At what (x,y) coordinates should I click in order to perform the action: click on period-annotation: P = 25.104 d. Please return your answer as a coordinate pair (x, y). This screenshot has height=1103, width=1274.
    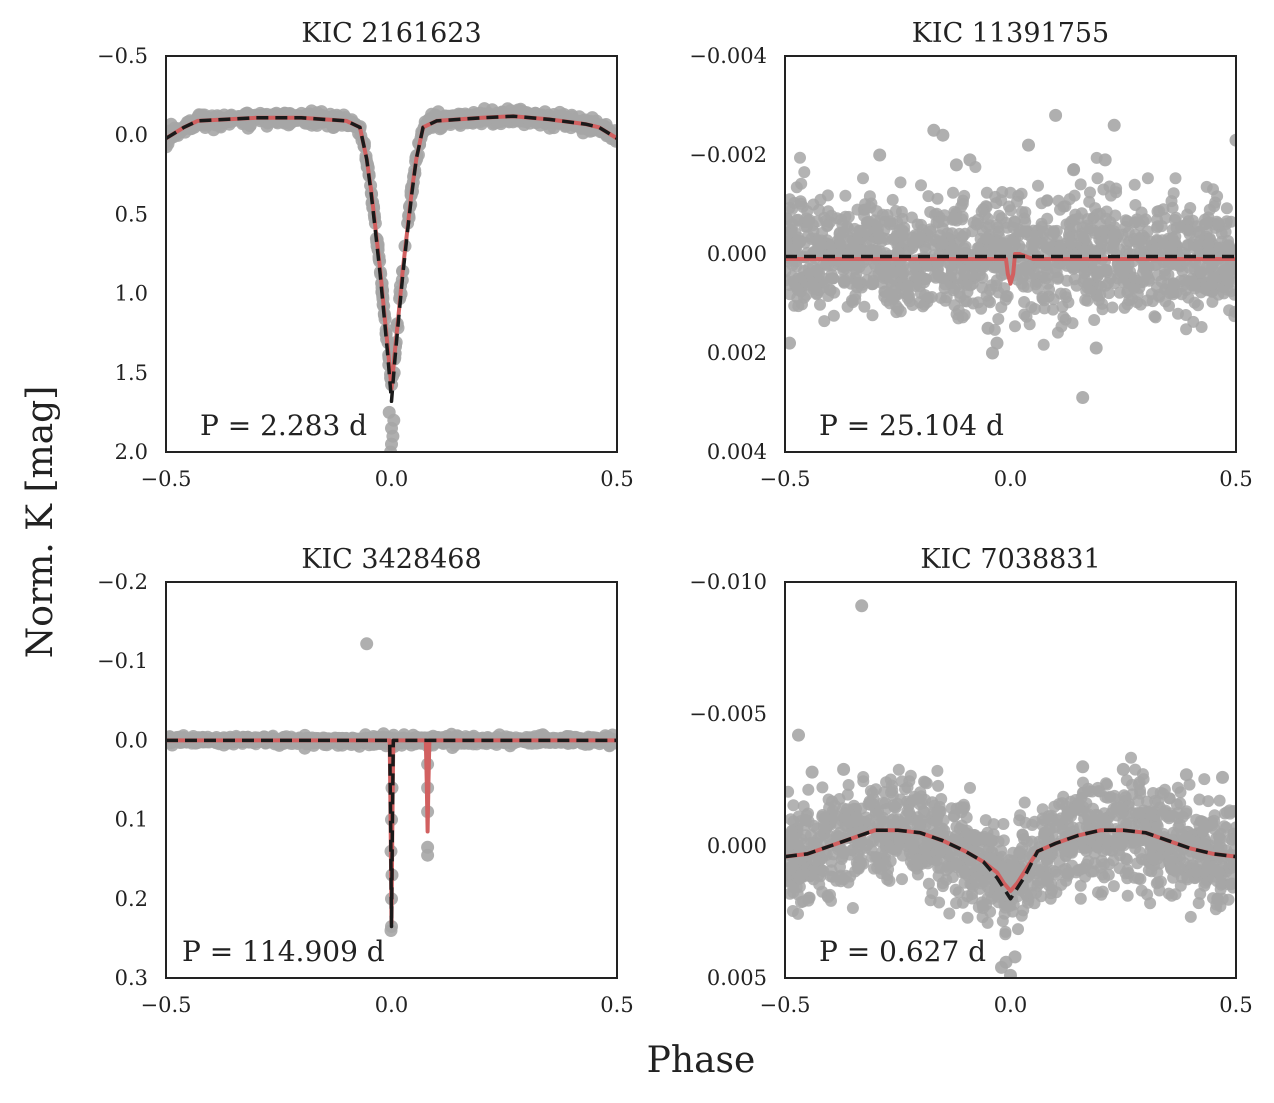
    Looking at the image, I should click on (911, 425).